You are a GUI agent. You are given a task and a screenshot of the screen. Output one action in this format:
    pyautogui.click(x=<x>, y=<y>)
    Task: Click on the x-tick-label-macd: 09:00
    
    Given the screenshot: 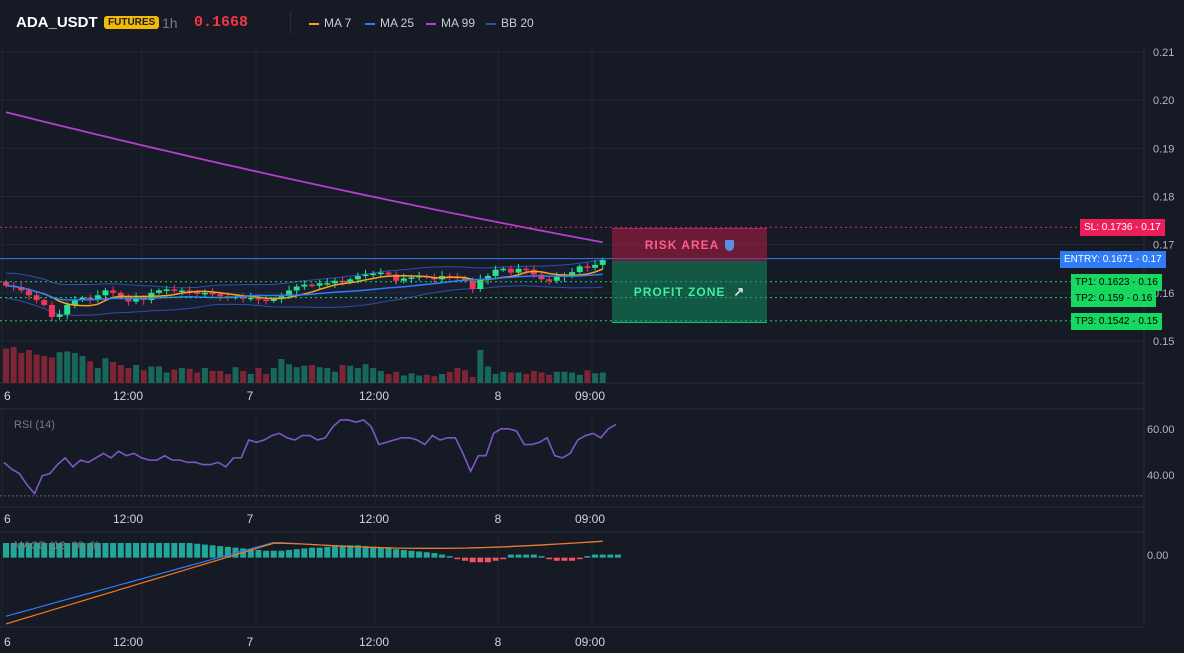 What is the action you would take?
    pyautogui.click(x=590, y=642)
    